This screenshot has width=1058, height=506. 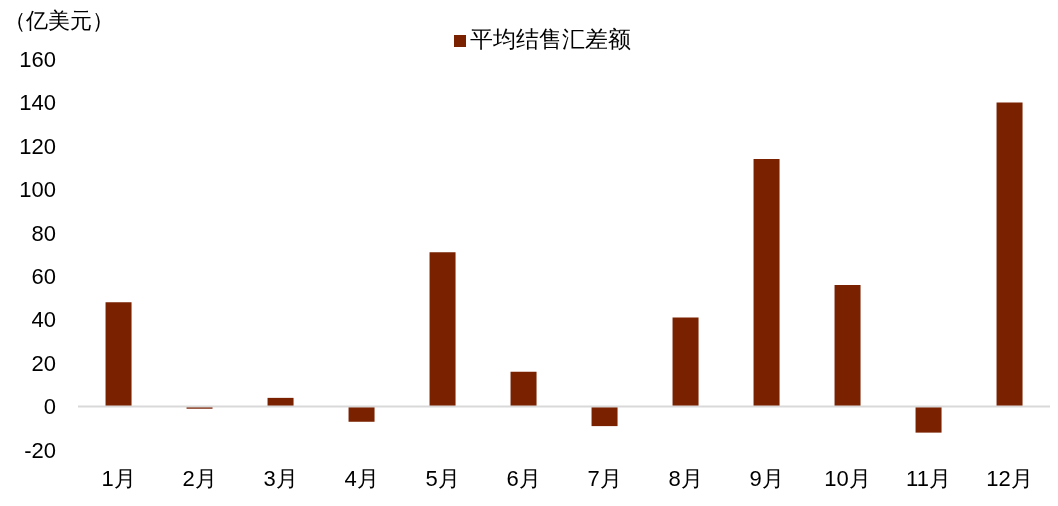 I want to click on y-tick-label: 120, so click(x=37, y=146).